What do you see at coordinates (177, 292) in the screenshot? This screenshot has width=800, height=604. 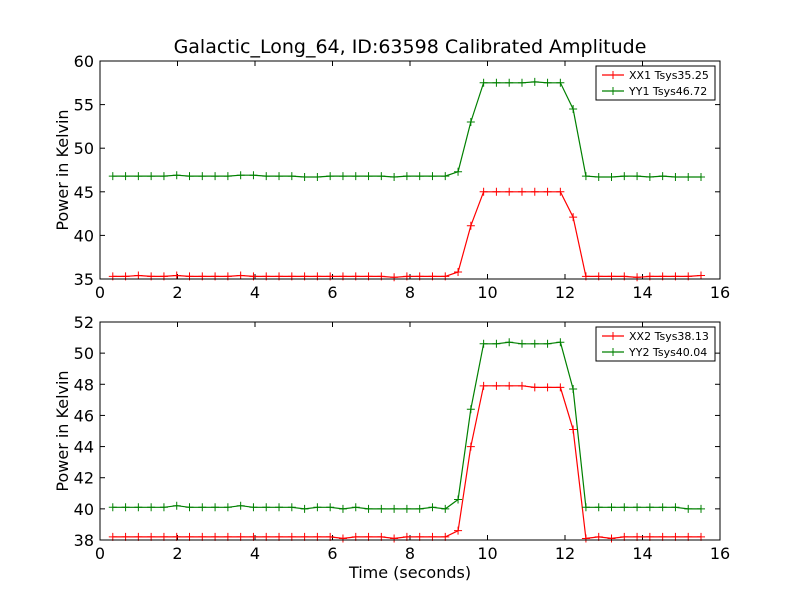 I see `x-tick-label: 2` at bounding box center [177, 292].